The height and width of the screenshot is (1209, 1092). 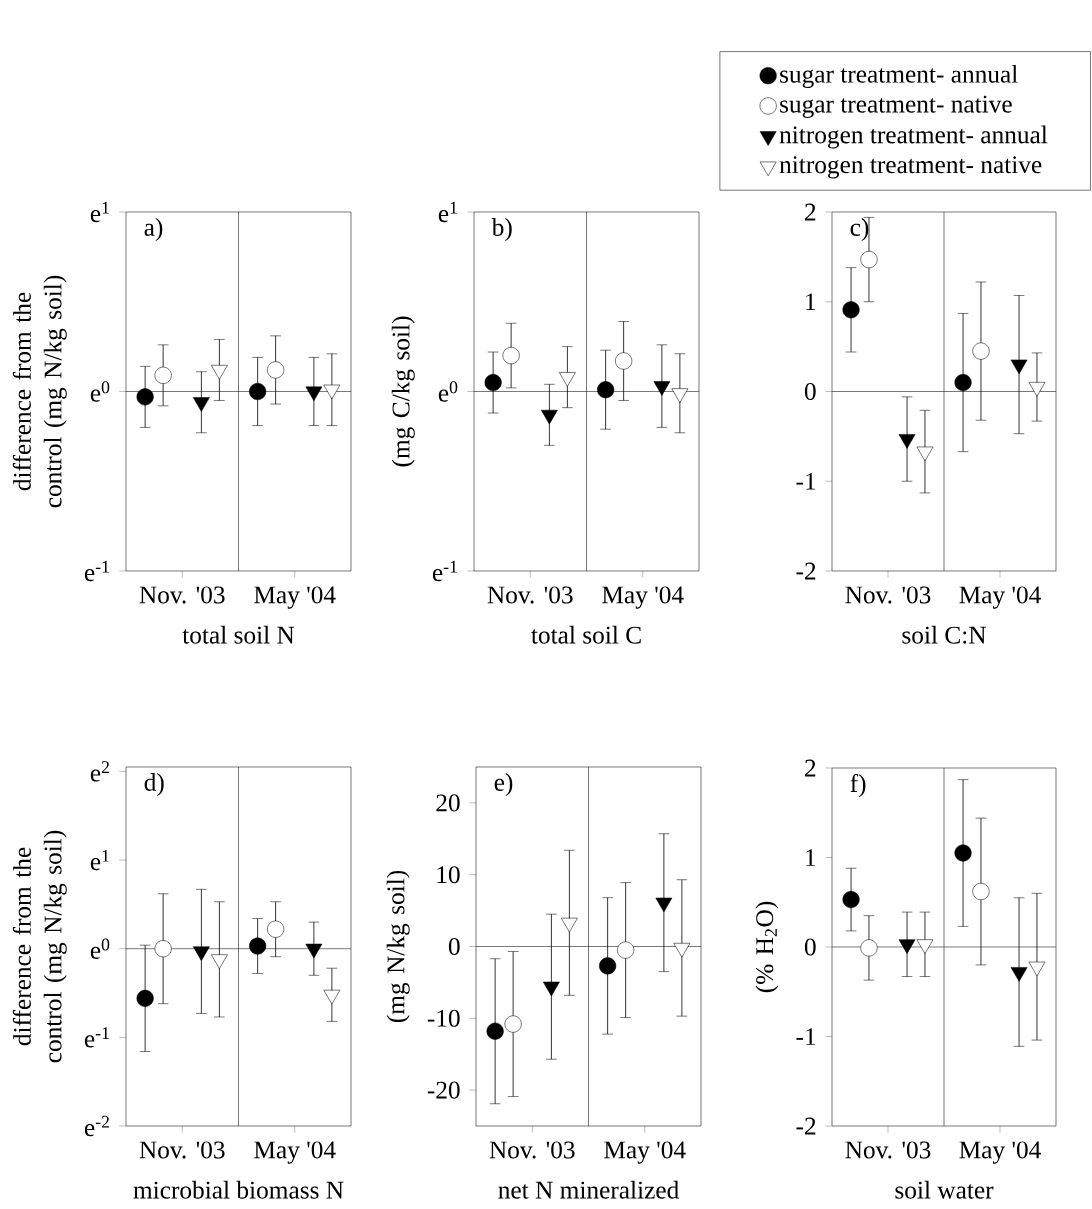 What do you see at coordinates (443, 1090) in the screenshot?
I see `y-tick-label: -20` at bounding box center [443, 1090].